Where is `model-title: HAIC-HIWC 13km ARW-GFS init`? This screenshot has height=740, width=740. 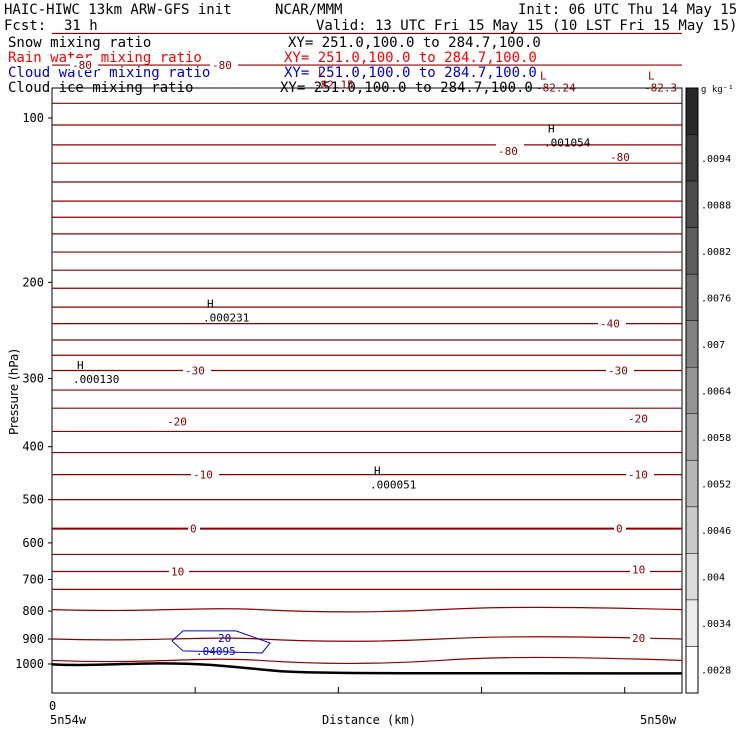
model-title: HAIC-HIWC 13km ARW-GFS init is located at coordinates (118, 10).